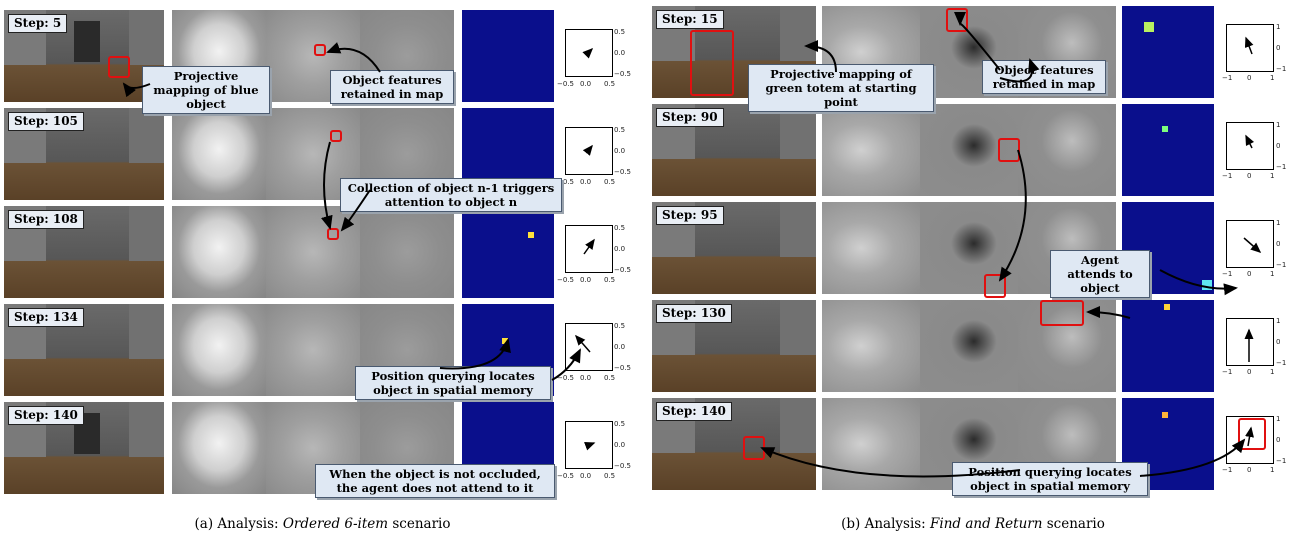  I want to click on annotation-projective-mapping: Projective mapping of blue object, so click(206, 90).